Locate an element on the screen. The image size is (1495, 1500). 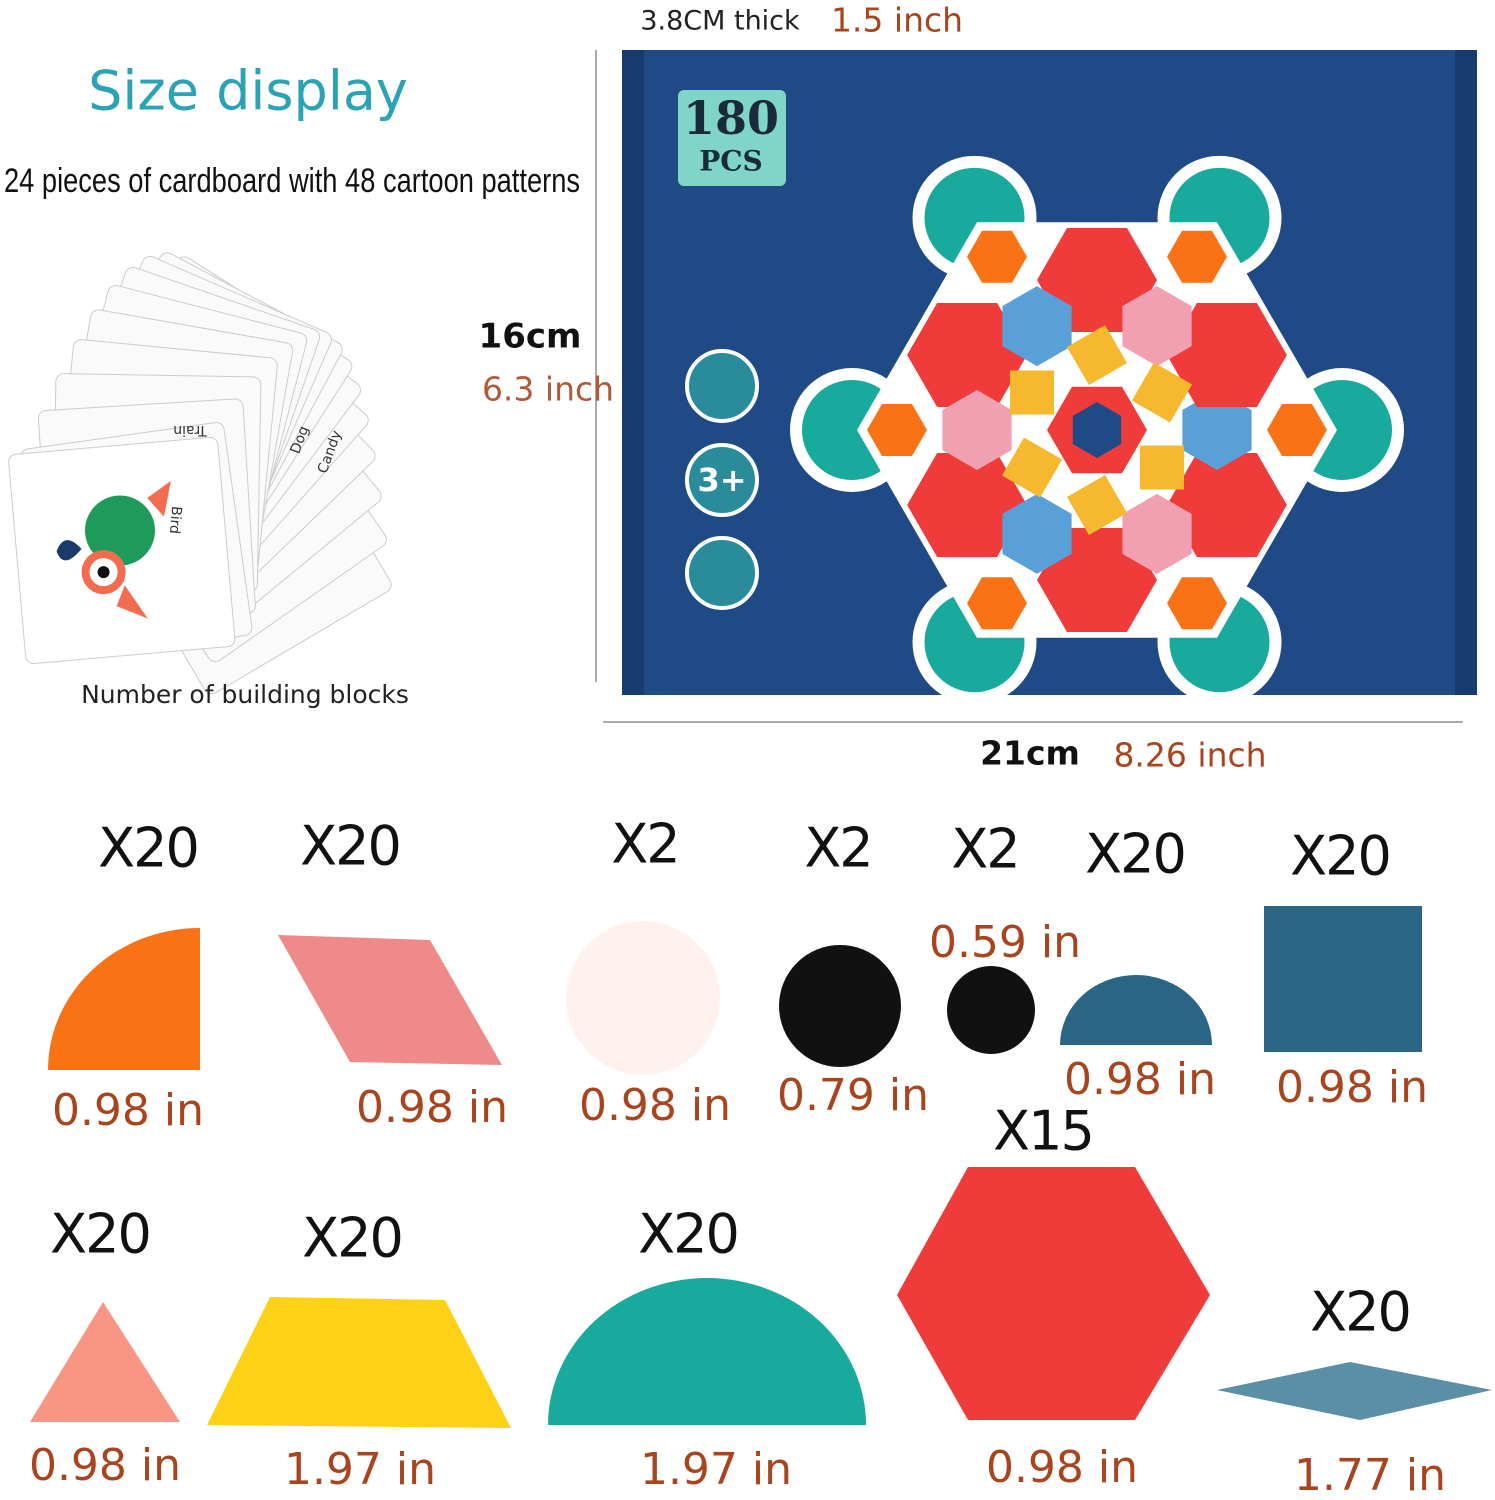
size: 0.79 in is located at coordinates (853, 1095).